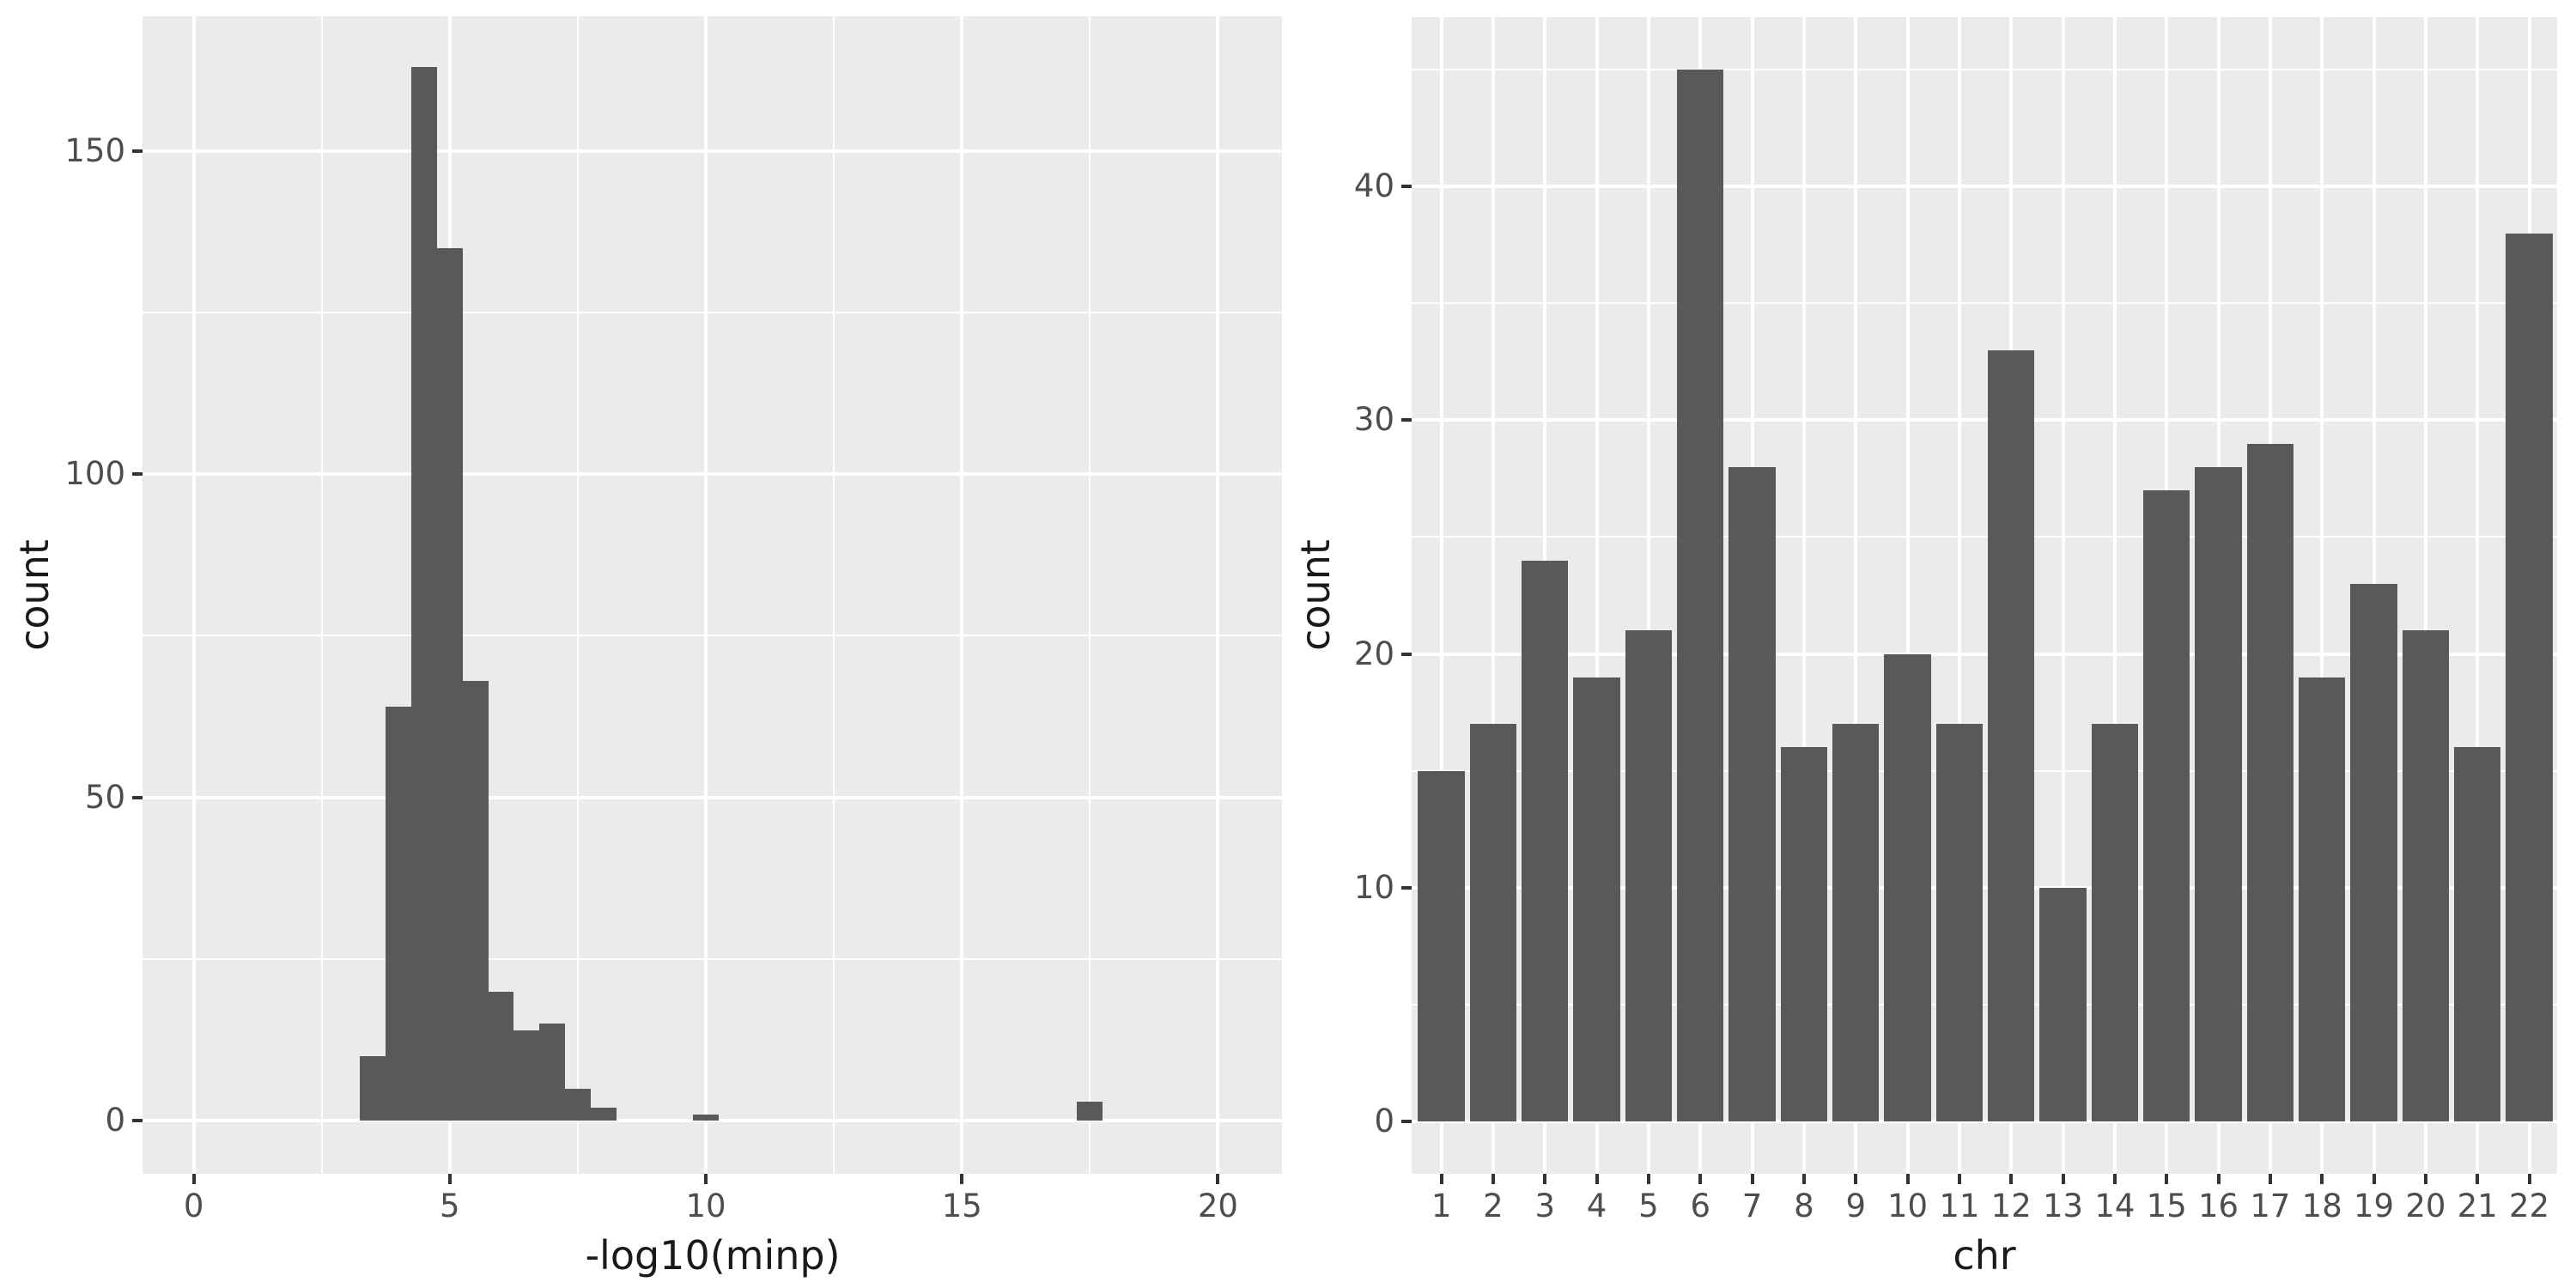 Image resolution: width=2576 pixels, height=1288 pixels. Describe the element at coordinates (2218, 1206) in the screenshot. I see `x-tick-label: 16` at that location.